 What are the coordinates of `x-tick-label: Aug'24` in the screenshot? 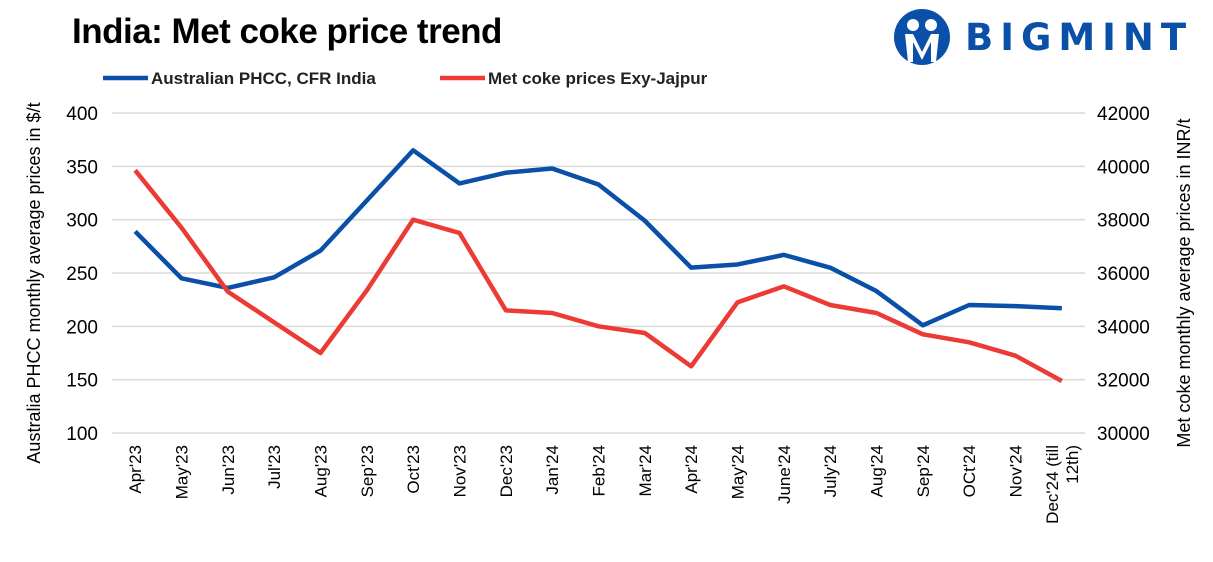 It's located at (877, 471).